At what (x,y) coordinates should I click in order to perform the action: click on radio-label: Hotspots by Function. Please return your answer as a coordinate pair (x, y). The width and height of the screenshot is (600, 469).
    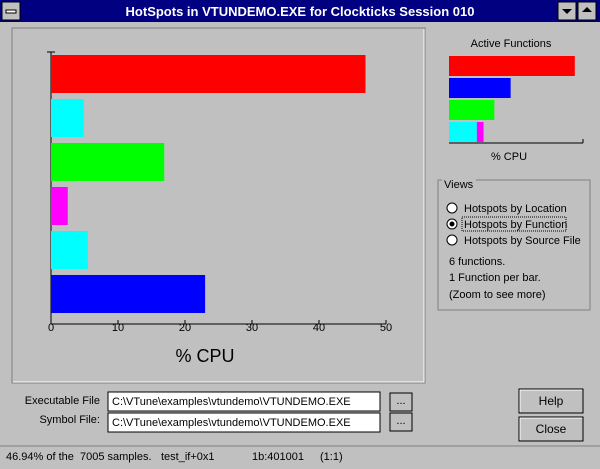
    Looking at the image, I should click on (515, 225).